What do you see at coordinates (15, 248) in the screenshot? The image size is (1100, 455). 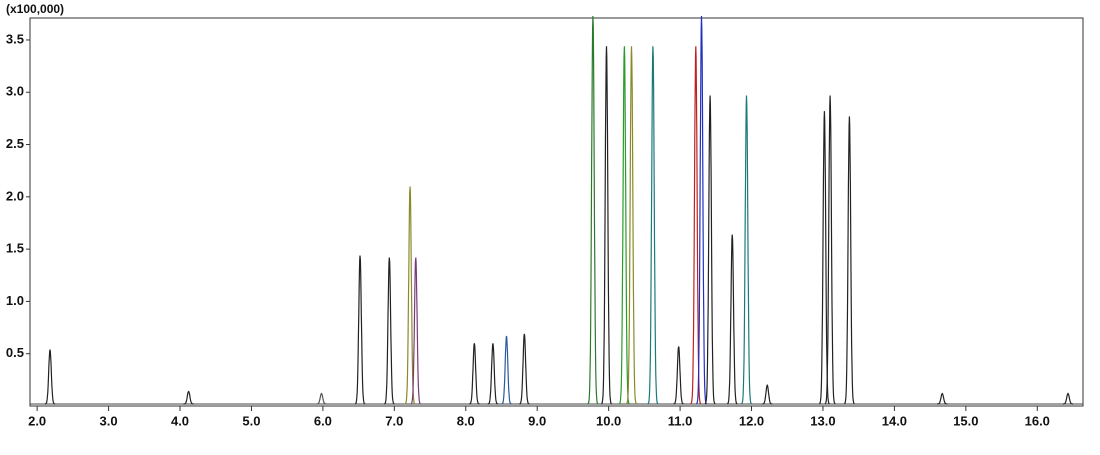 I see `y-tick-label: 1.5` at bounding box center [15, 248].